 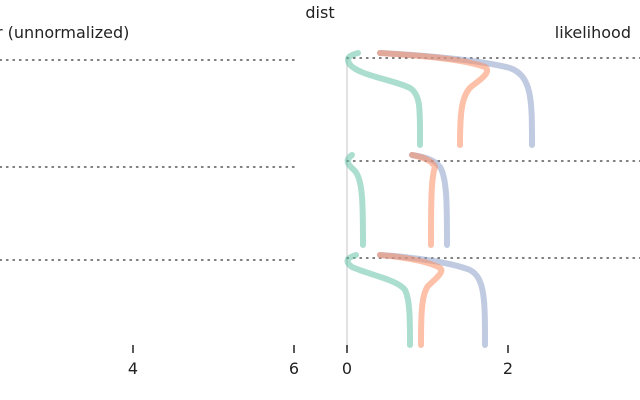 I want to click on curve-level2-green, so click(x=355, y=200).